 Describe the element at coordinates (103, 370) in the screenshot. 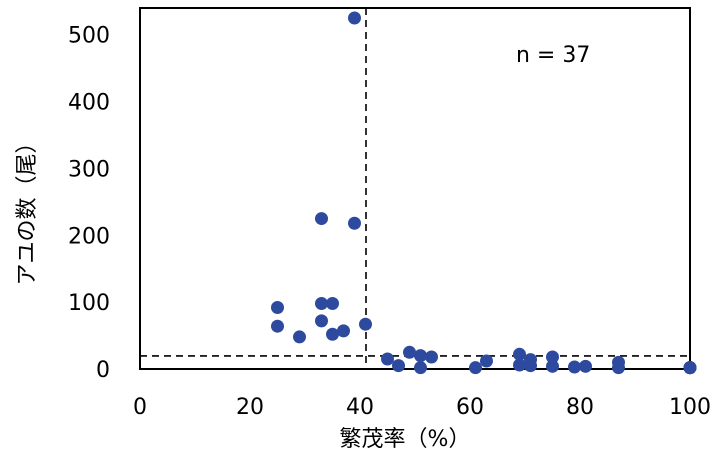

I see `y-tick-label-0: 0` at that location.